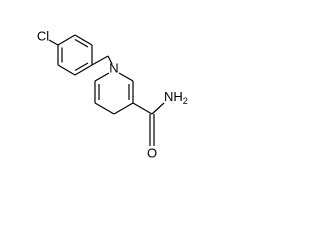 This screenshot has width=320, height=240. Describe the element at coordinates (152, 152) in the screenshot. I see `atom-label: O` at that location.